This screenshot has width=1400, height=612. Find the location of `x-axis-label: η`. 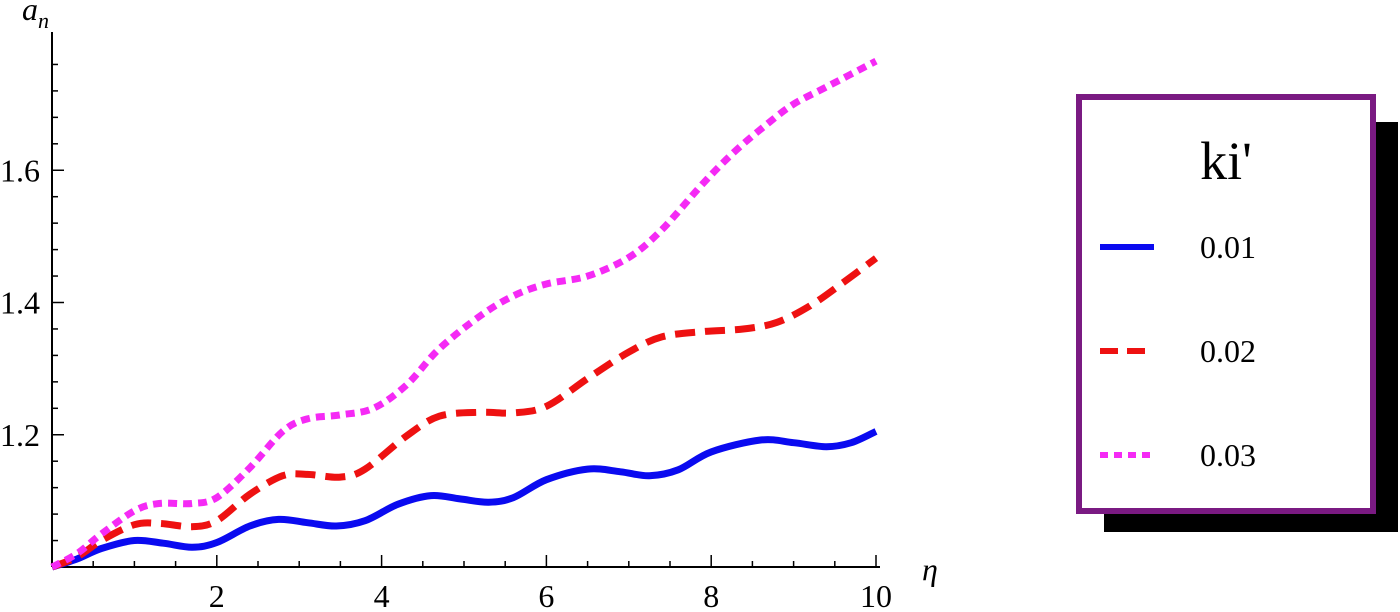

x-axis-label: η is located at coordinates (930, 569).